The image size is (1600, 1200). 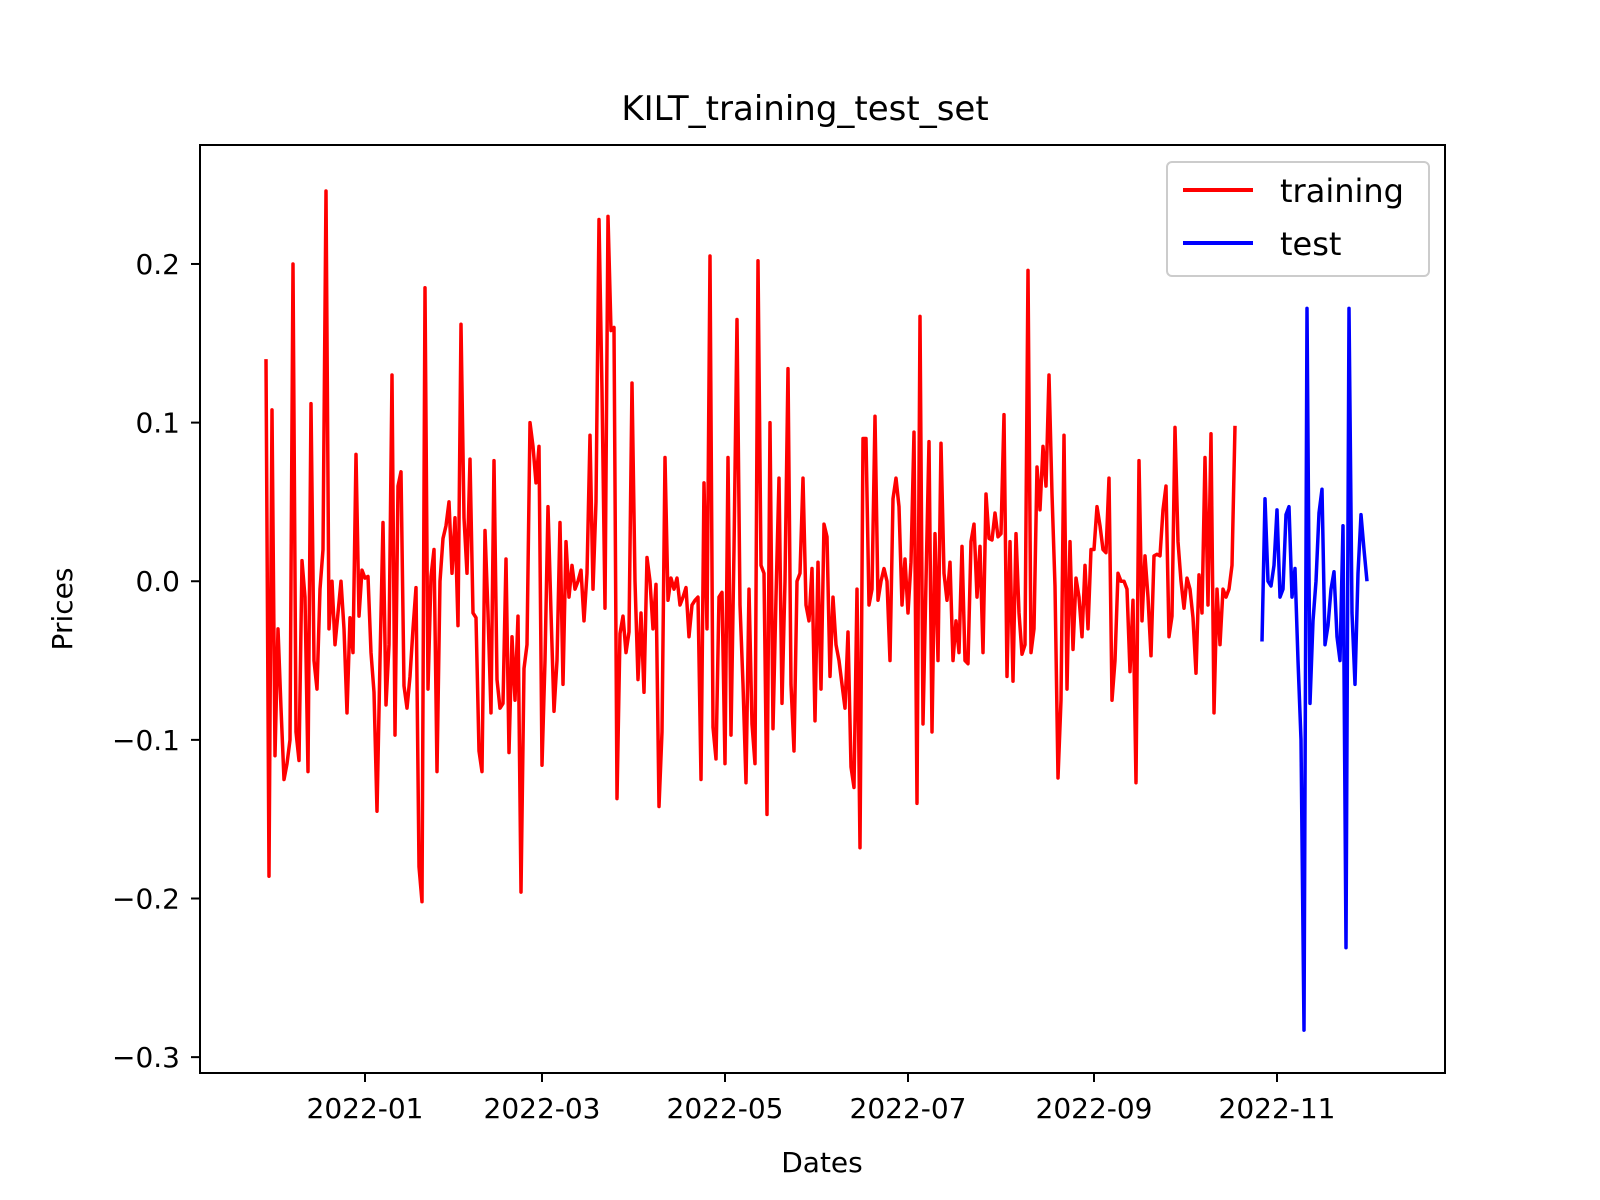 I want to click on y-tick-label: −0.3, so click(x=146, y=1057).